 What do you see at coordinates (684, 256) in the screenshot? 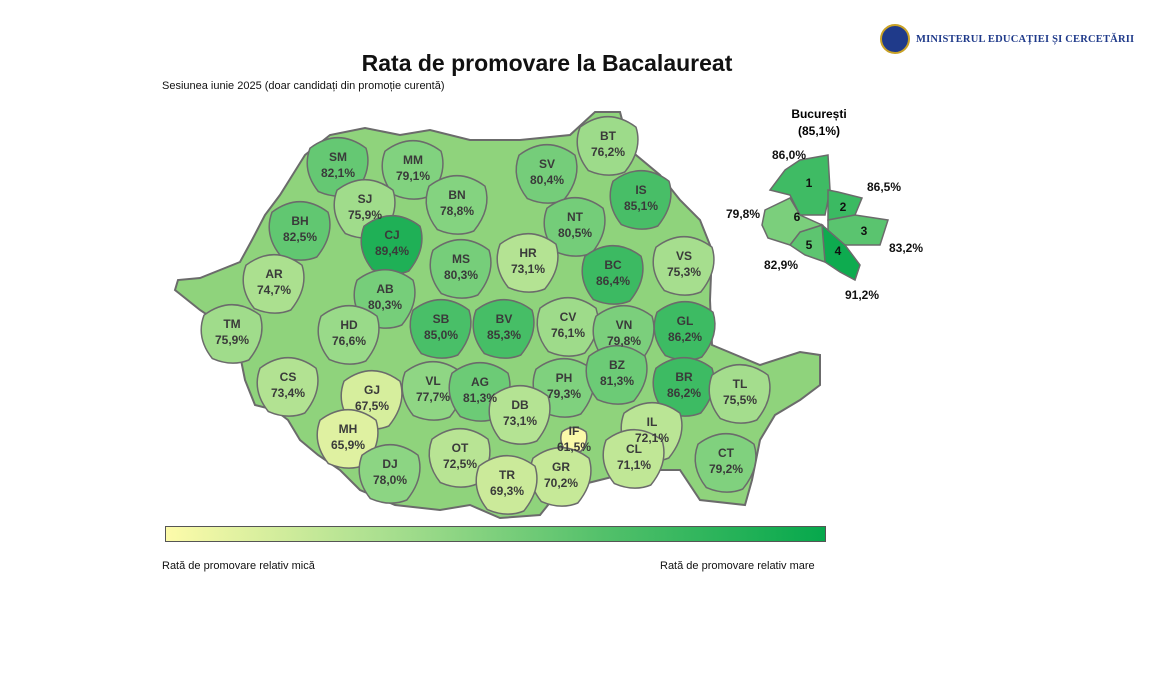
I see `county-code-vs: VS` at bounding box center [684, 256].